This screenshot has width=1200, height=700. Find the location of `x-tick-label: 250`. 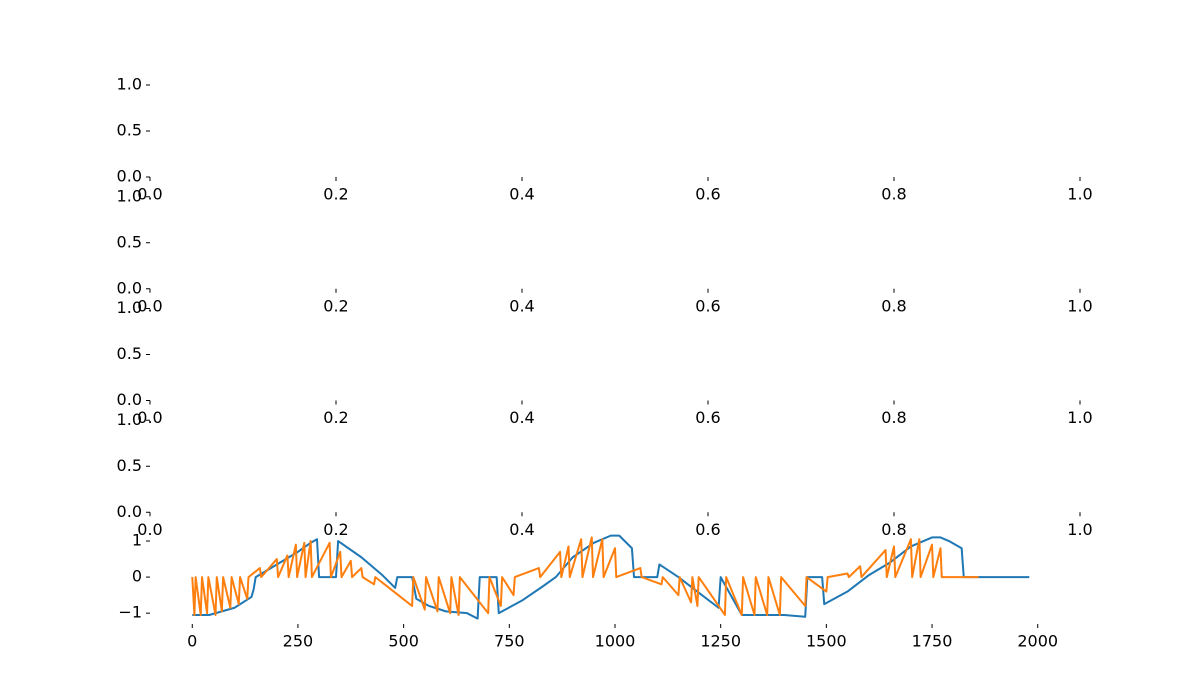

x-tick-label: 250 is located at coordinates (298, 641).